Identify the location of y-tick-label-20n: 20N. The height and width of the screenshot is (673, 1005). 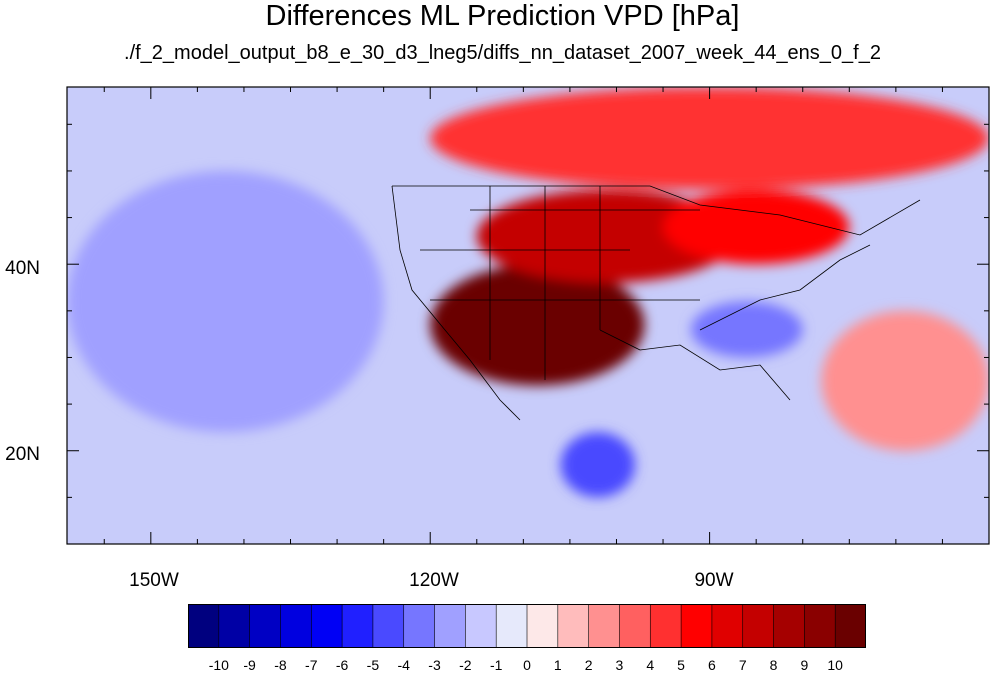
(22, 454).